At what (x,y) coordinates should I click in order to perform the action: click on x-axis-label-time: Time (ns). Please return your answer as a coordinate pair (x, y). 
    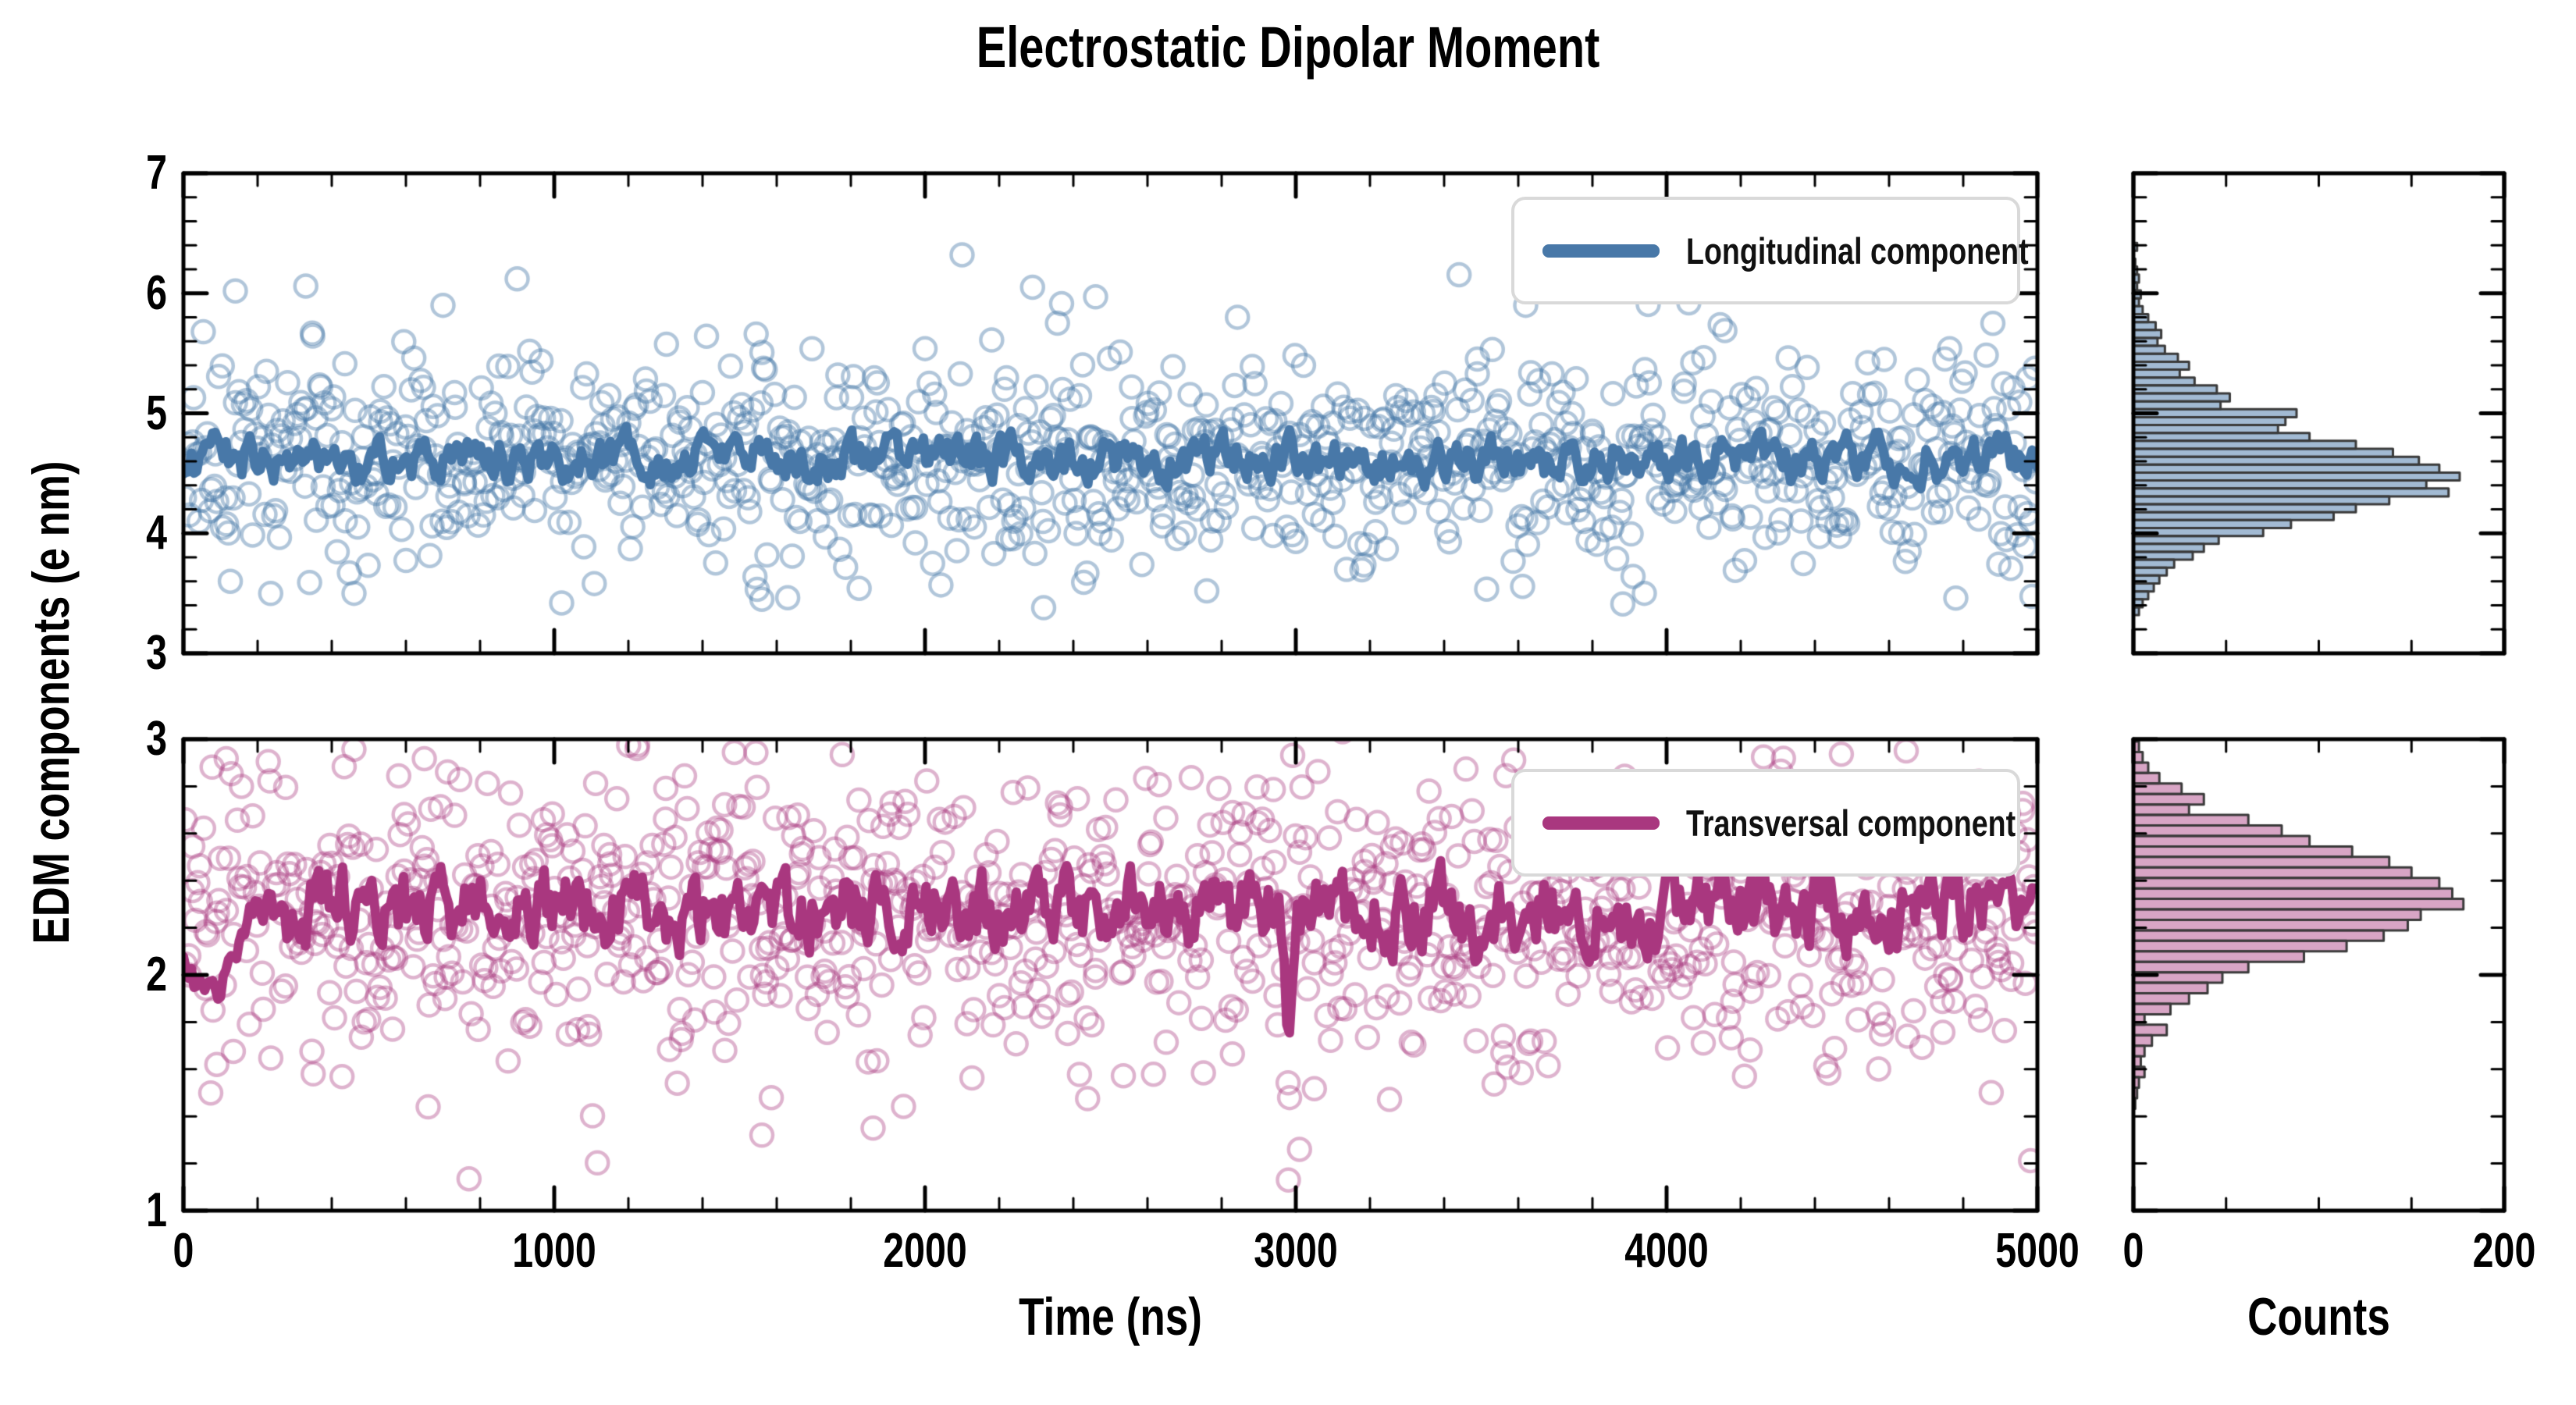
    Looking at the image, I should click on (1110, 1316).